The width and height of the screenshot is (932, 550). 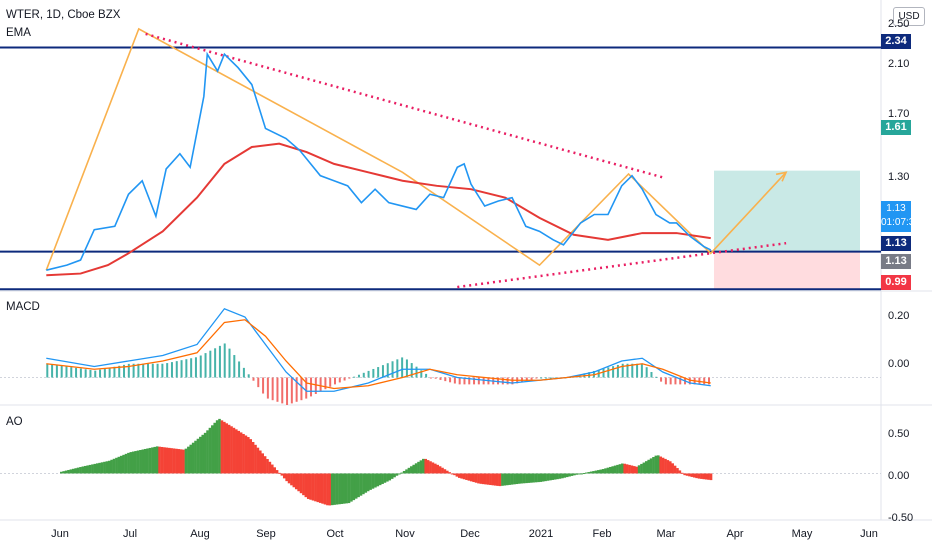 What do you see at coordinates (900, 222) in the screenshot?
I see `bar-countdown: 01:07:32` at bounding box center [900, 222].